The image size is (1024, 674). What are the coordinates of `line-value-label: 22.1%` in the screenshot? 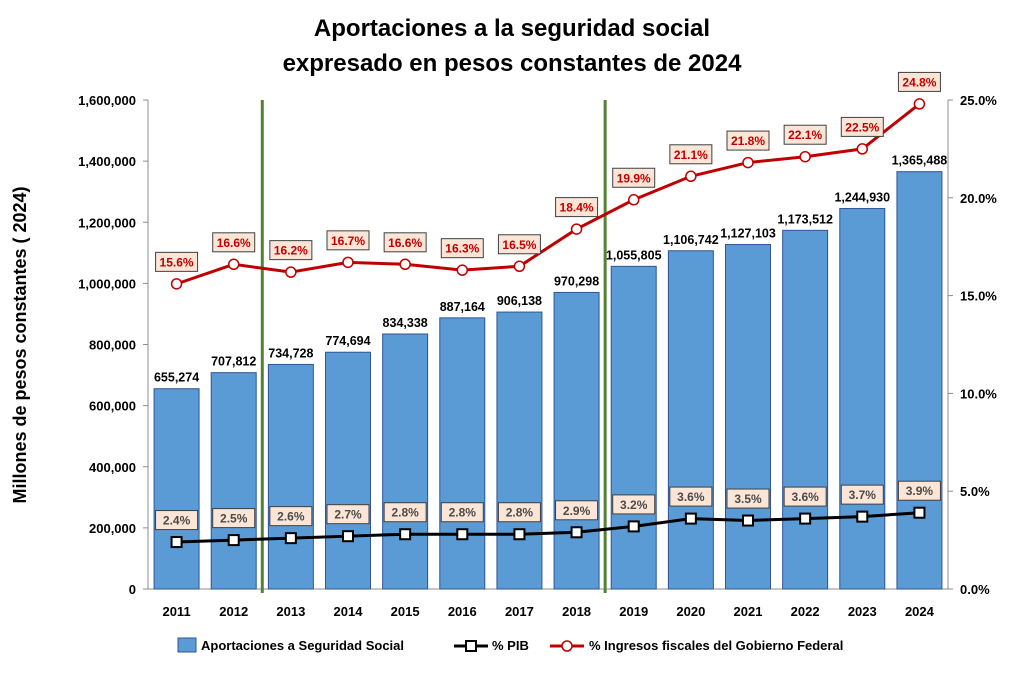 It's located at (805, 135).